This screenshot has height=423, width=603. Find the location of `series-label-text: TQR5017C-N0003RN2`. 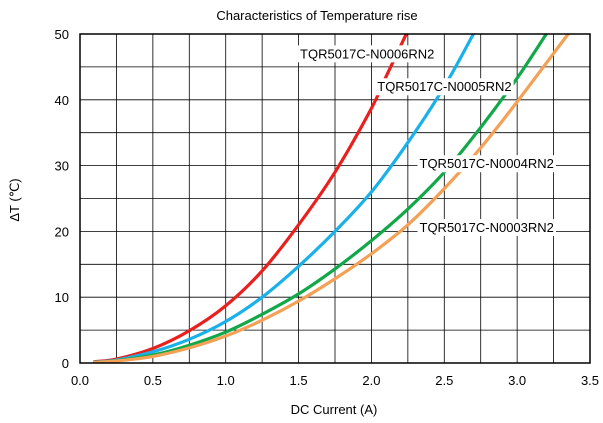

series-label-text: TQR5017C-N0003RN2 is located at coordinates (487, 227).